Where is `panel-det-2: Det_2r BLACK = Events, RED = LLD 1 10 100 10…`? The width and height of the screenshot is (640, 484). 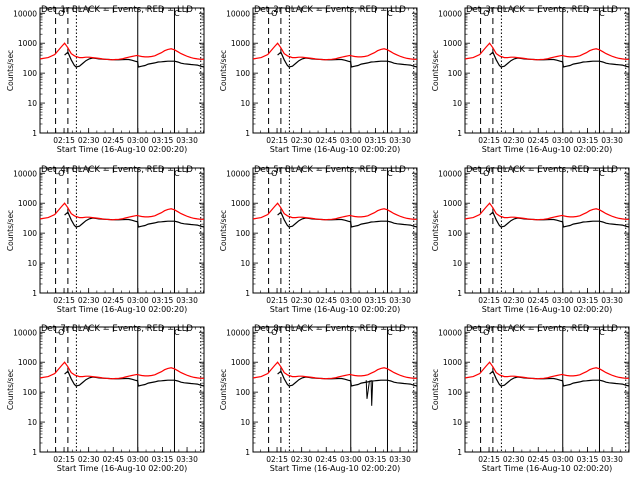 panel-det-2: Det_2r BLACK = Events, RED = LLD 1 10 100 10… is located at coordinates (318, 79).